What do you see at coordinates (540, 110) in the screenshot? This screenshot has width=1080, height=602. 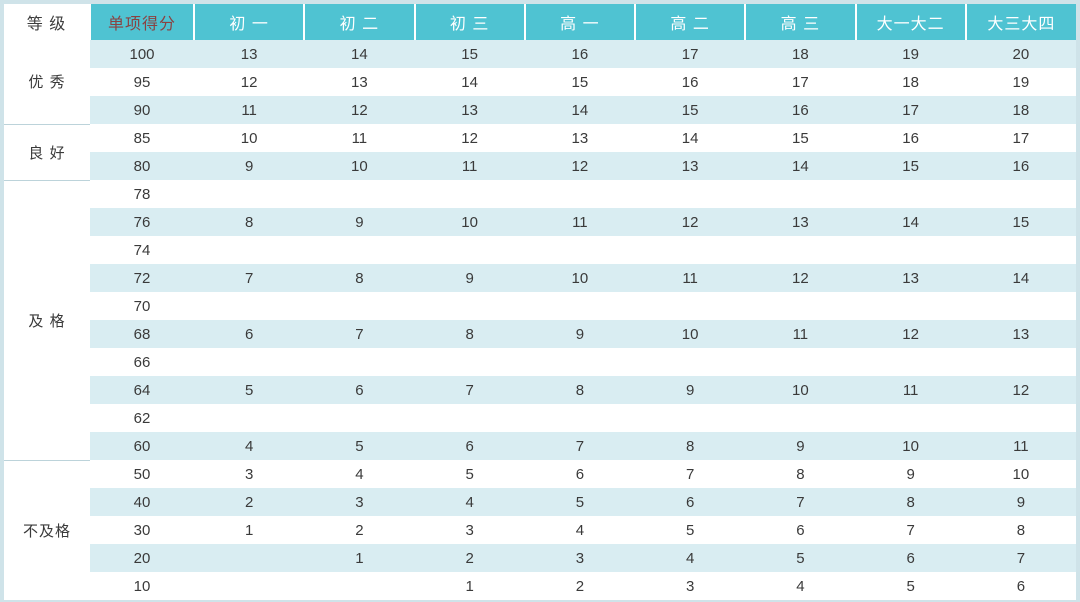 I see `table-row: 90 11 12 13 14 15 16 17 18` at bounding box center [540, 110].